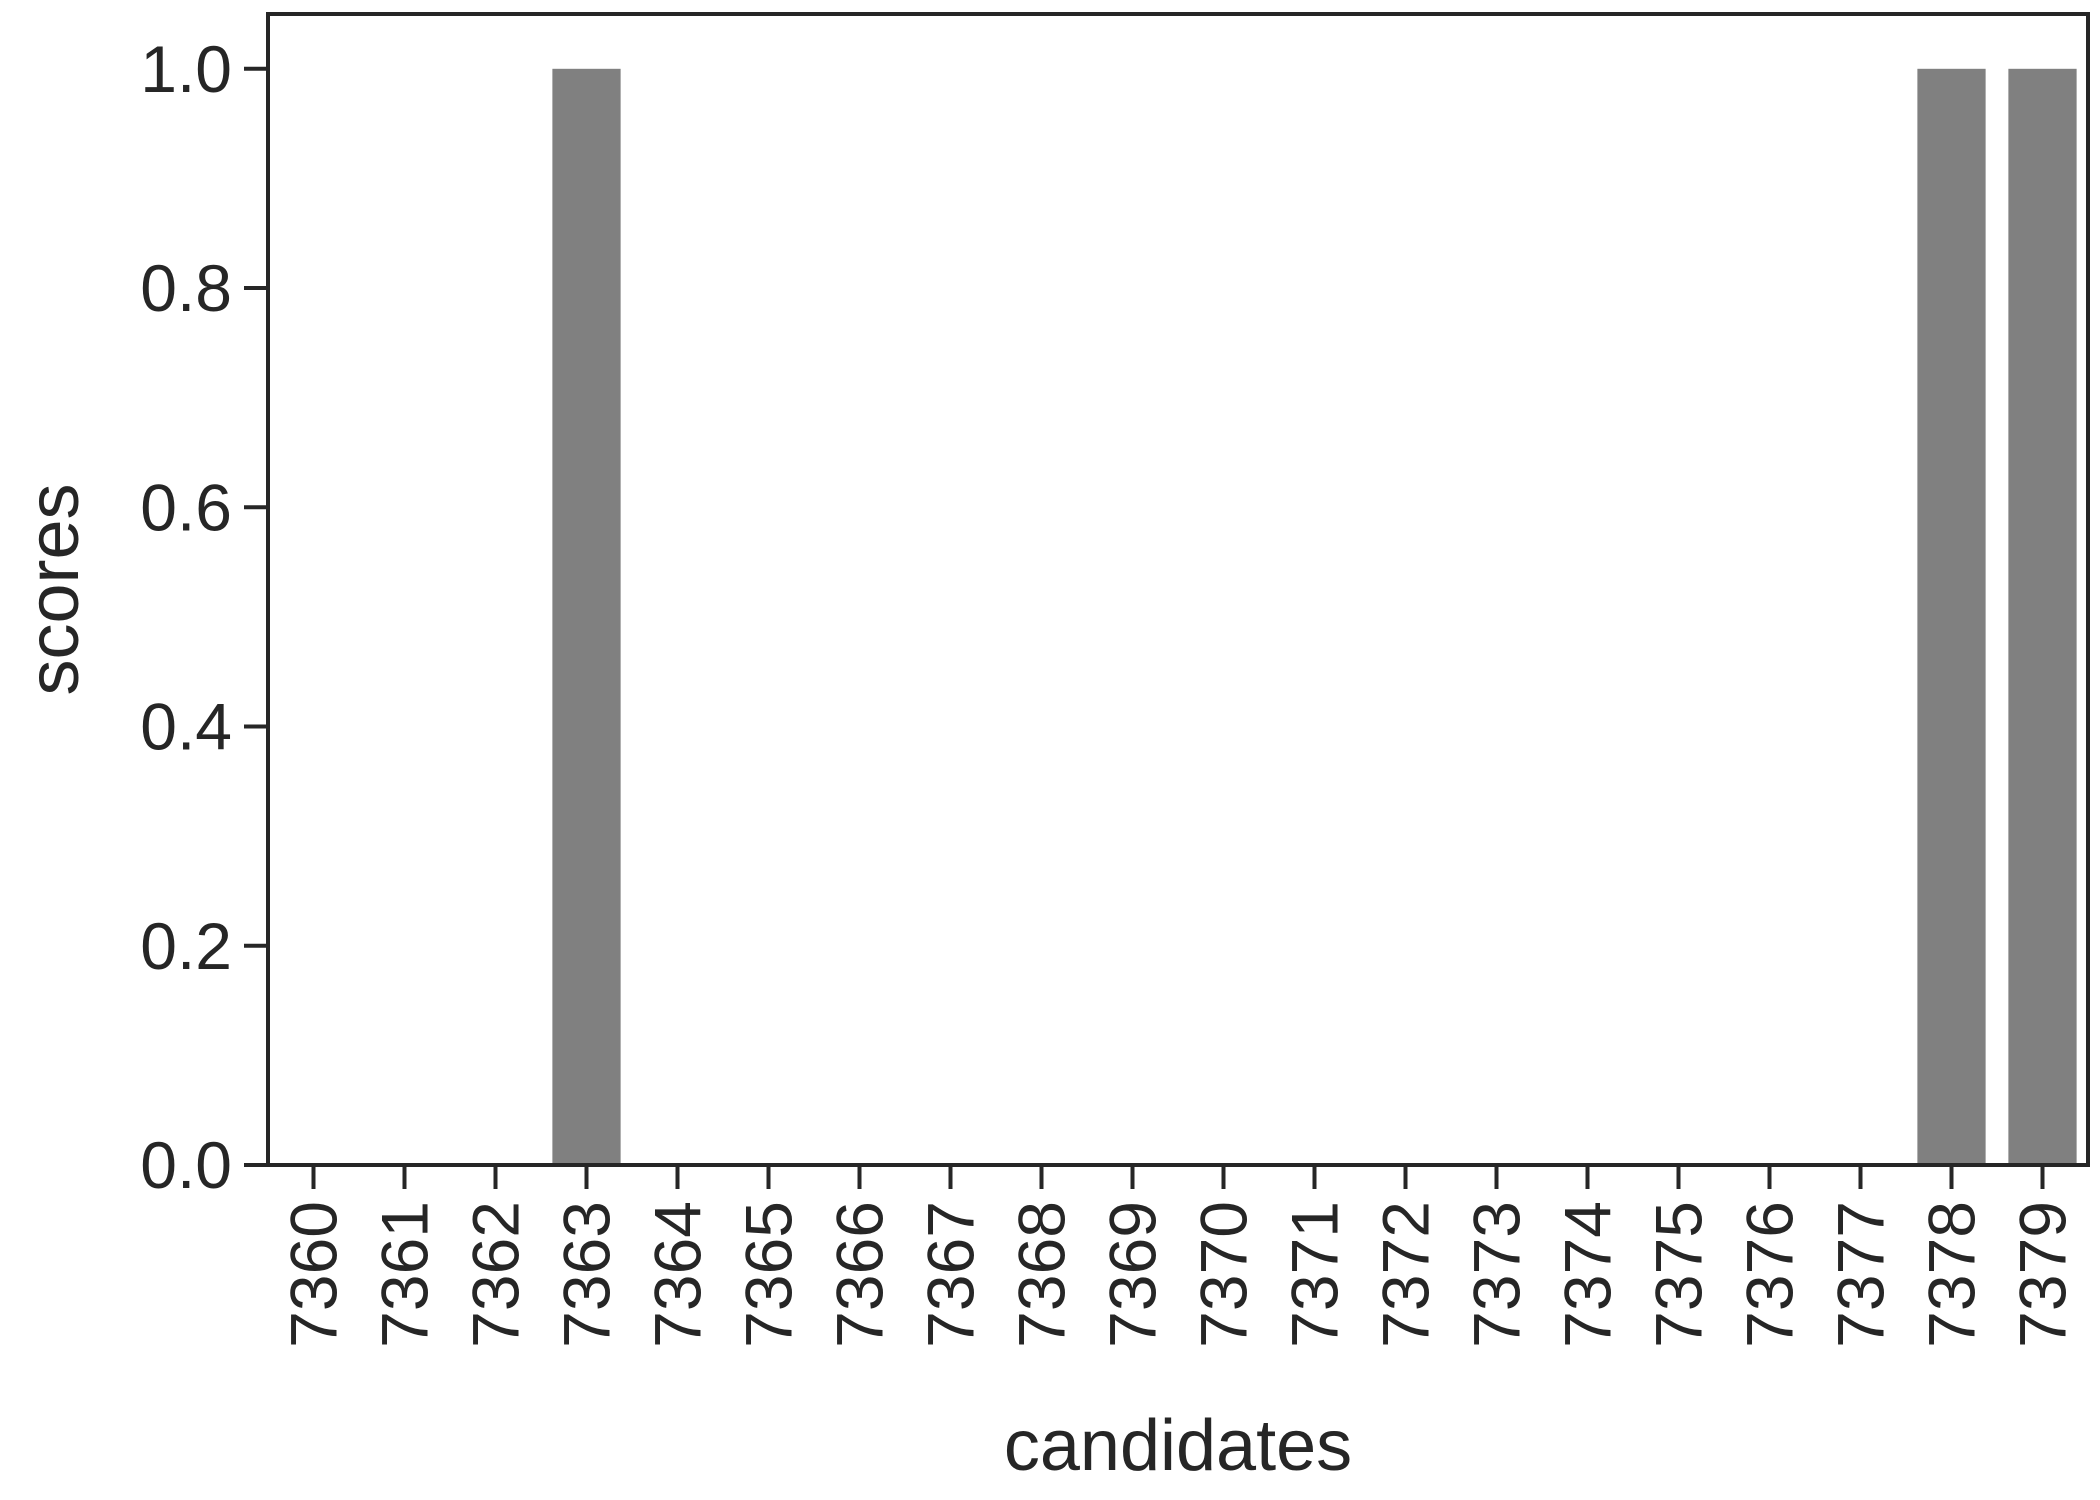 The width and height of the screenshot is (2100, 1500). Describe the element at coordinates (1042, 1274) in the screenshot. I see `x-tick-label: 7368` at that location.